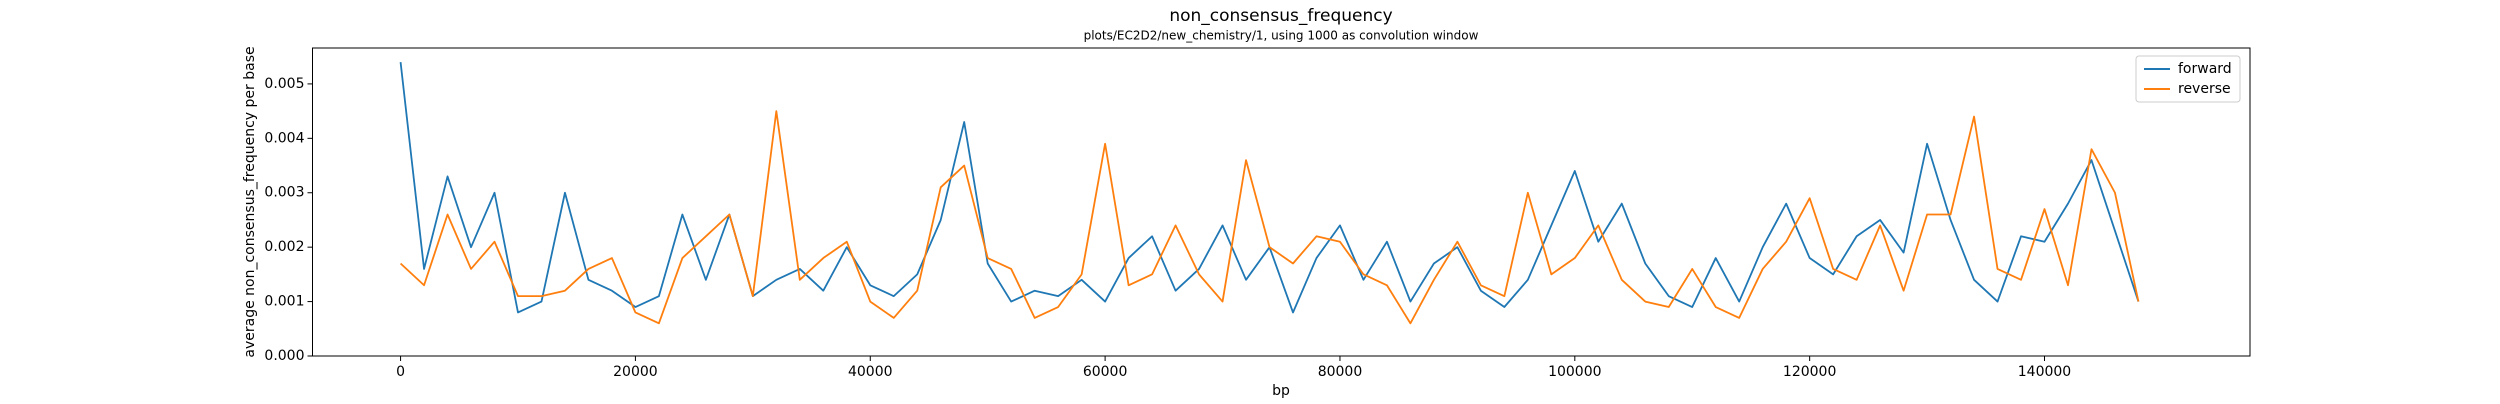 This screenshot has height=404, width=2500. Describe the element at coordinates (2205, 69) in the screenshot. I see `legend-label: forward` at that location.